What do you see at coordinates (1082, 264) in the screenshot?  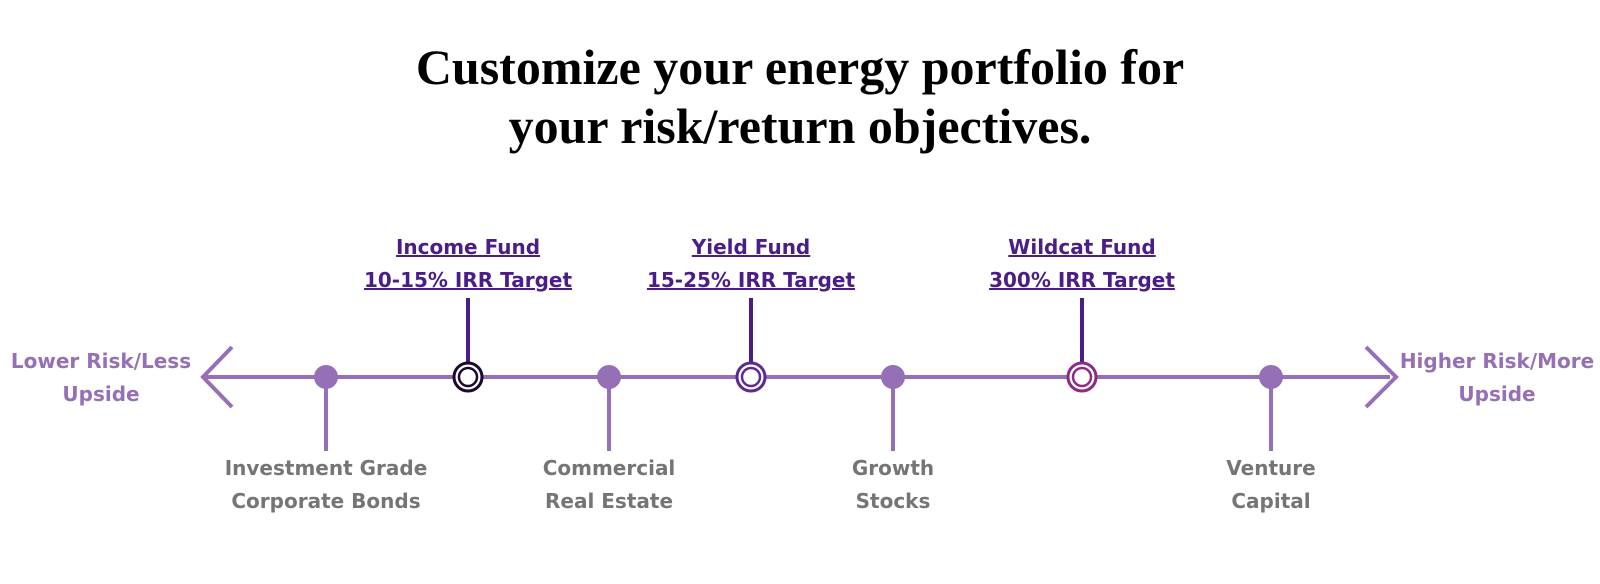 I see `fund-label-wildcat: Wildcat Fund 300% IRR Target` at bounding box center [1082, 264].